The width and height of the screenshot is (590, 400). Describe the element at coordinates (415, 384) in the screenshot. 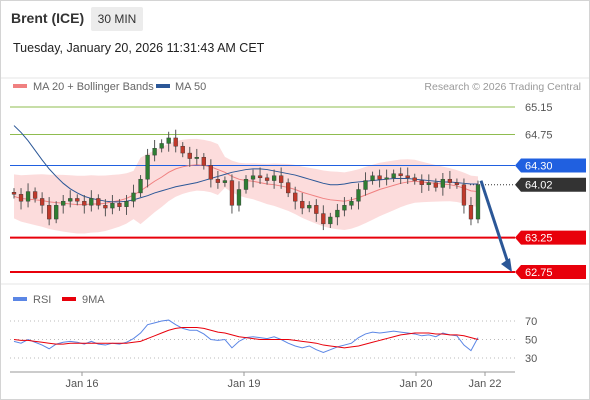

I see `x-tick-label: Jan 20` at that location.